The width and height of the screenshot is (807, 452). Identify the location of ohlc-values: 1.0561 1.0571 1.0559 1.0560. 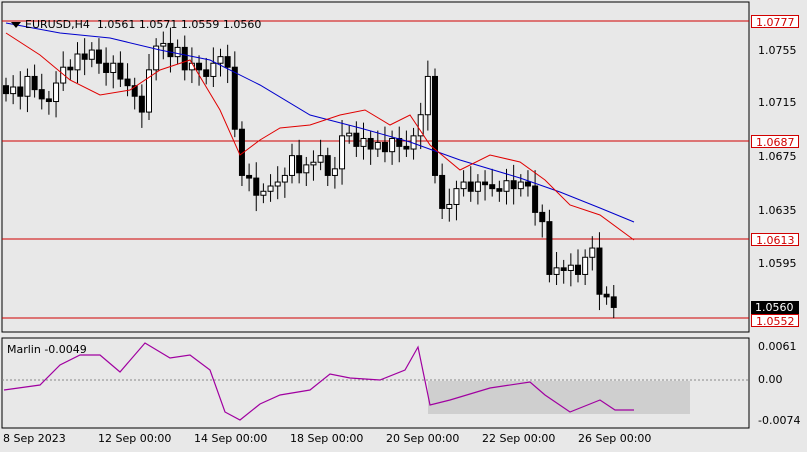
(179, 24).